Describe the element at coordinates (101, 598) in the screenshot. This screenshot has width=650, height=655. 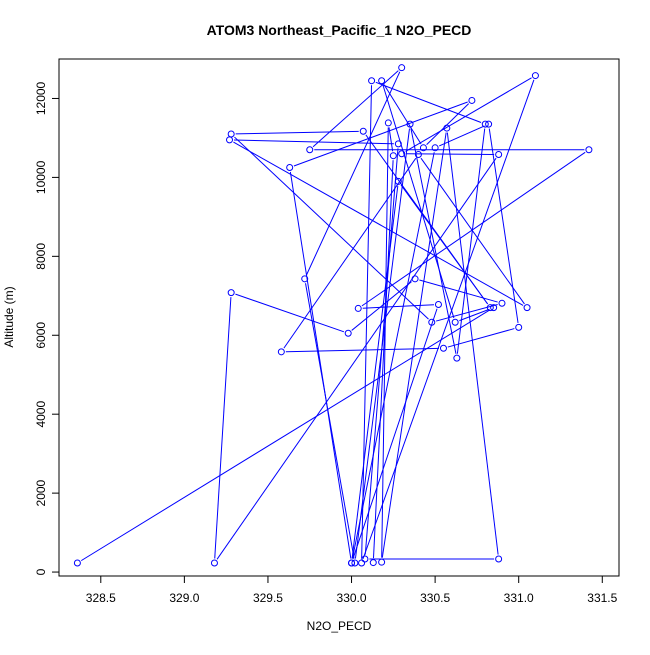
I see `x-tick-label: 328.5` at that location.